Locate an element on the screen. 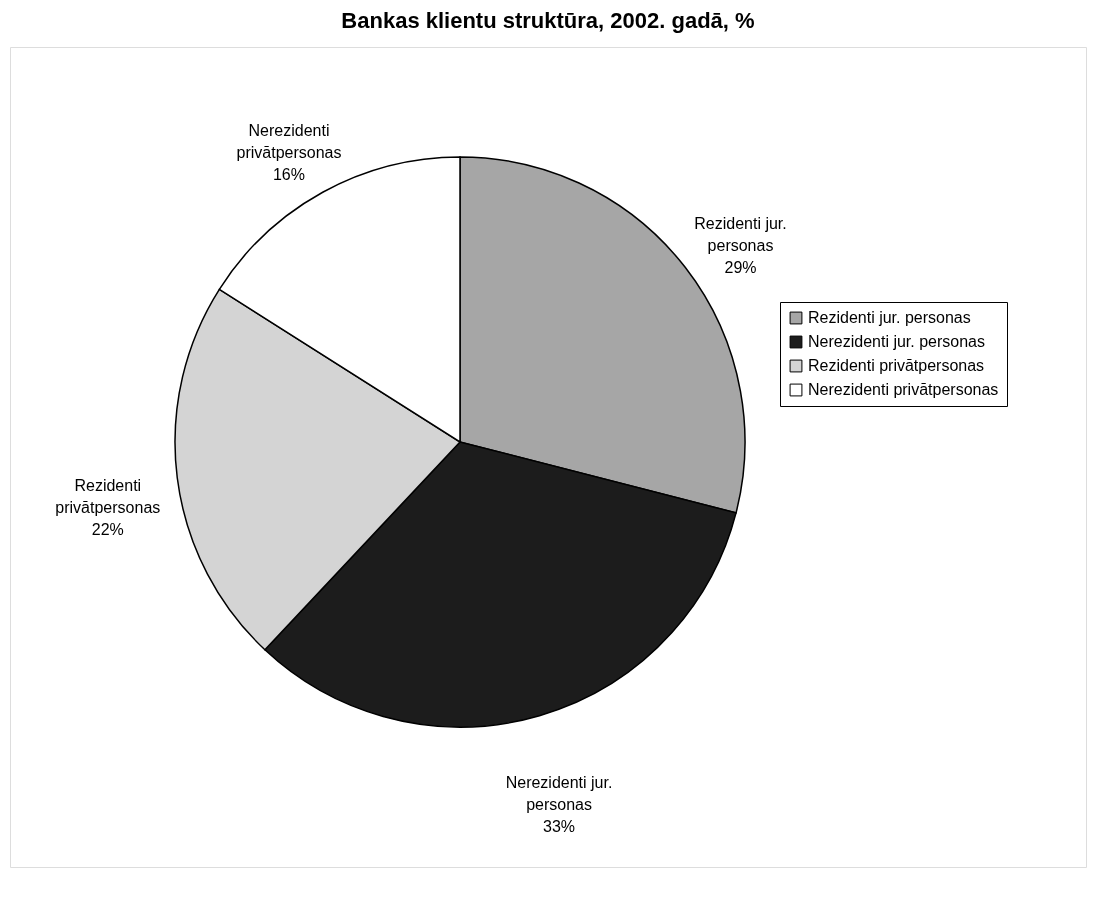  legend-label: Nerezidenti jur. personas is located at coordinates (896, 341).